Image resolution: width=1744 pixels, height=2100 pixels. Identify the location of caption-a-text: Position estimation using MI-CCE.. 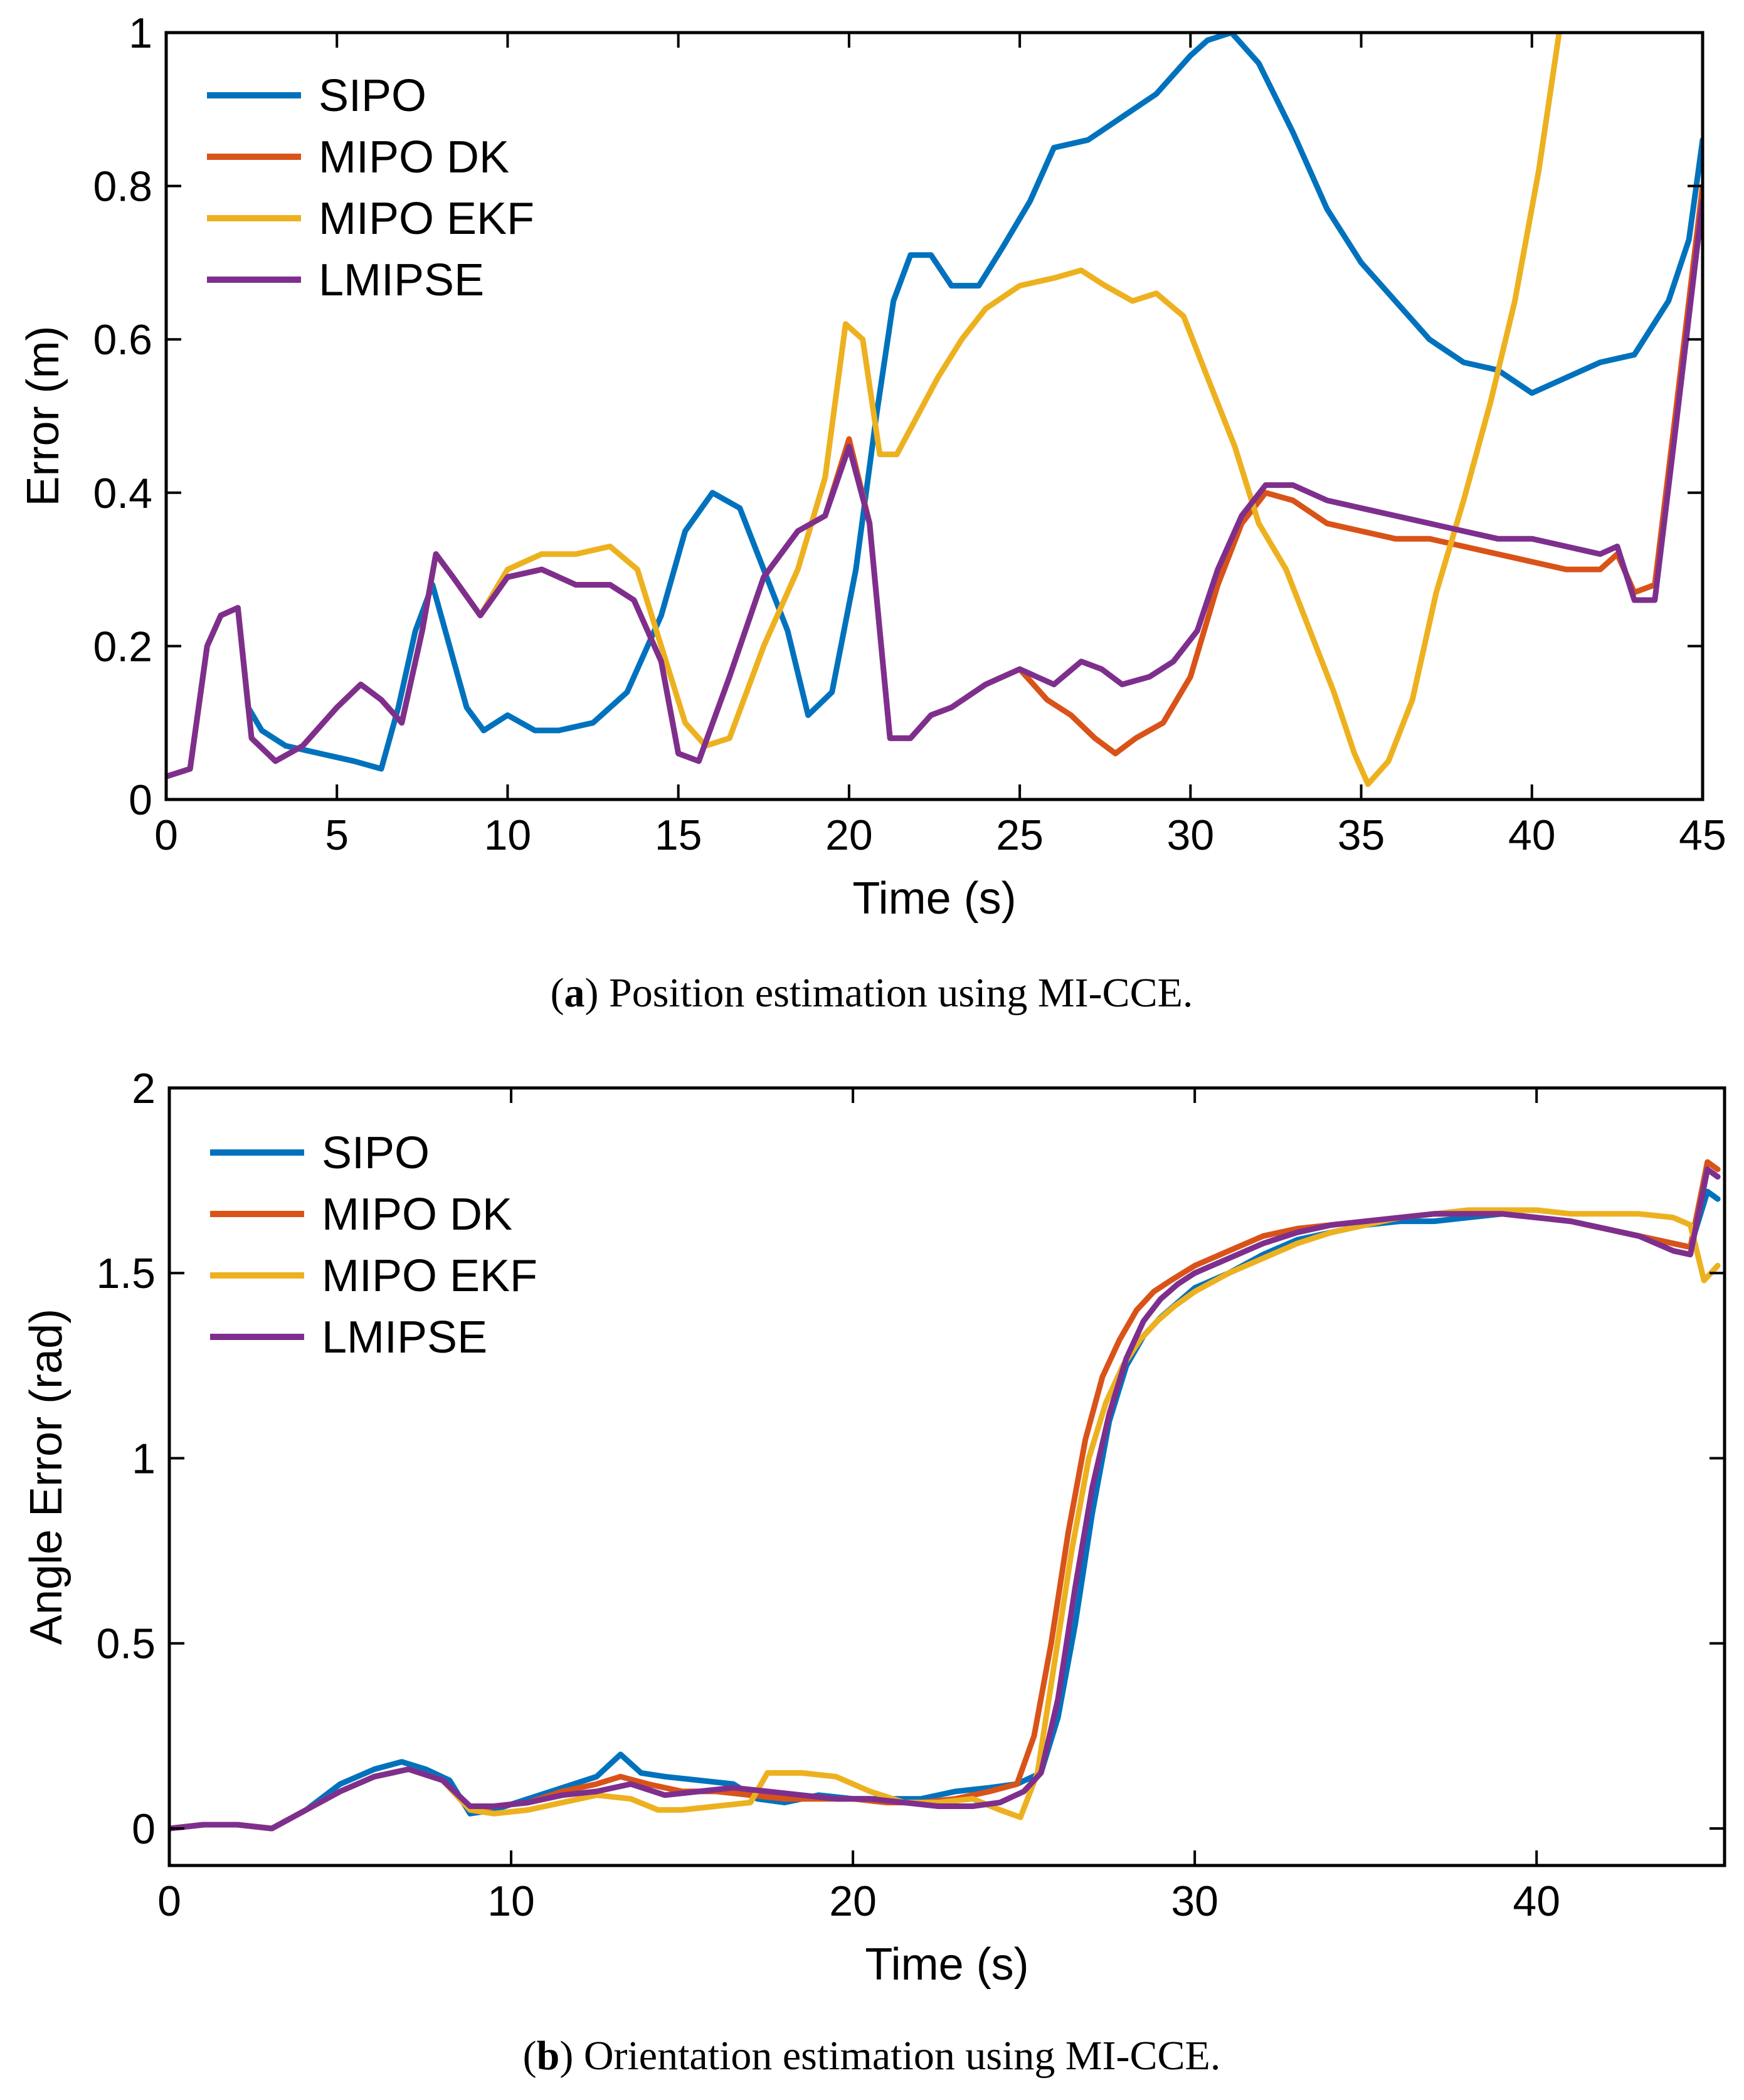
(901, 993).